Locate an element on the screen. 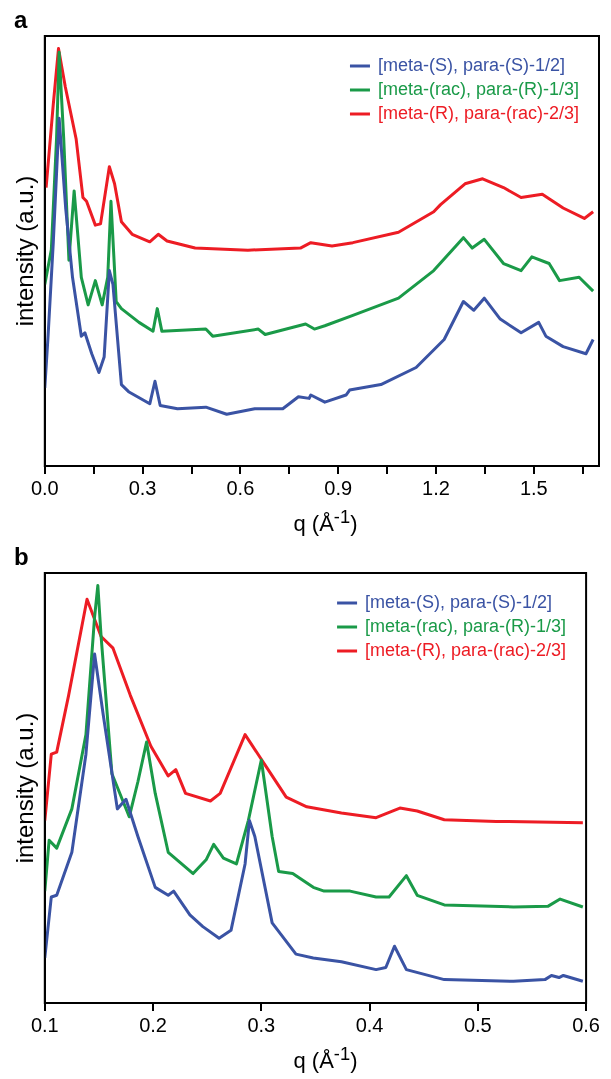  chart-title: a is located at coordinates (21, 19).